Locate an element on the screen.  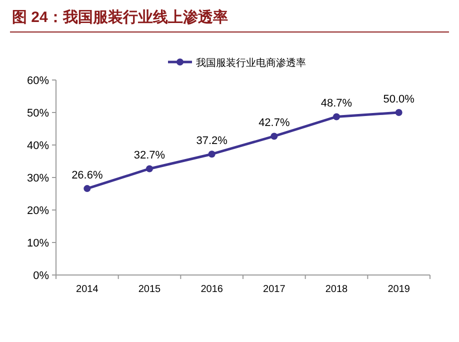
x-tick-label: 2016 is located at coordinates (212, 289).